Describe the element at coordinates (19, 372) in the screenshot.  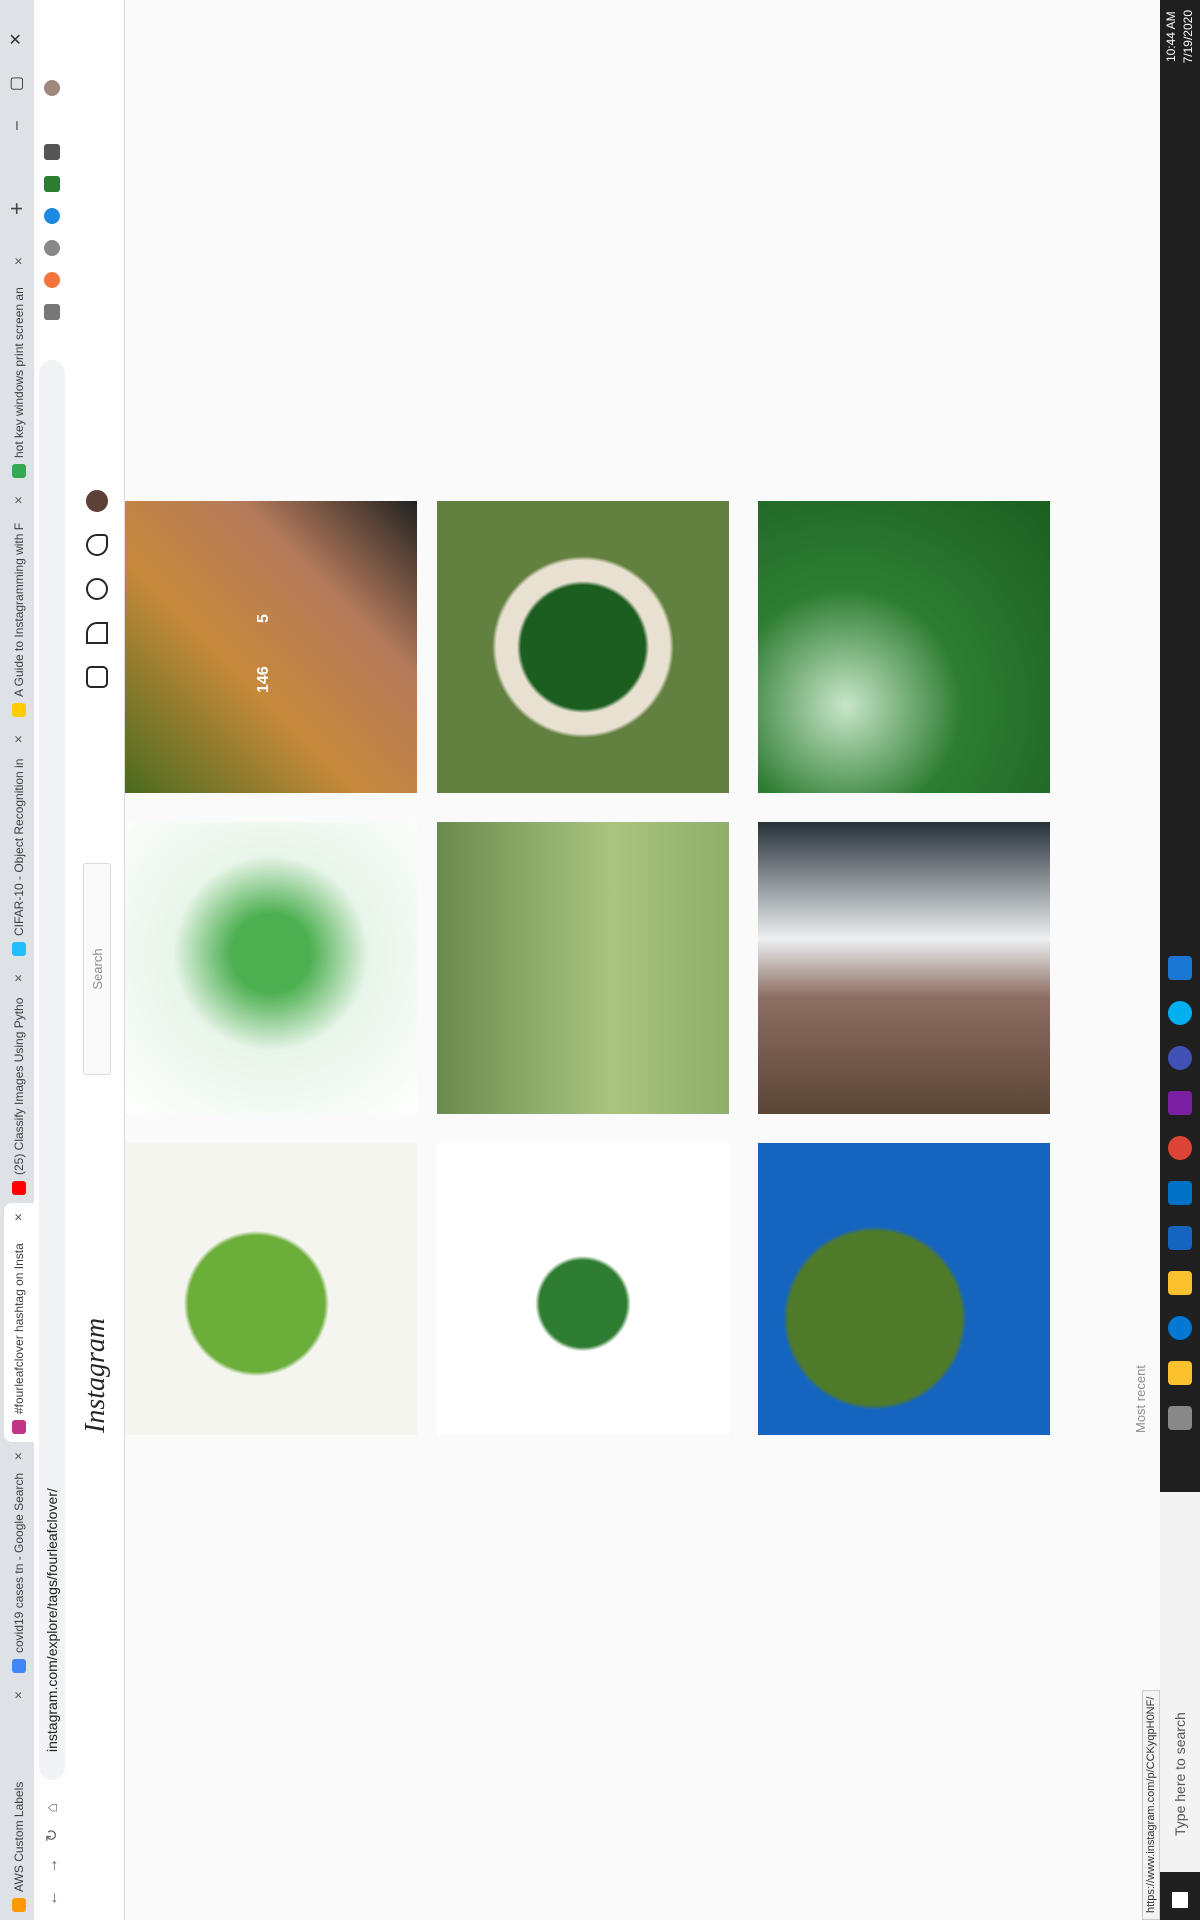
I see `tab-title: hot key windows print screen an` at that location.